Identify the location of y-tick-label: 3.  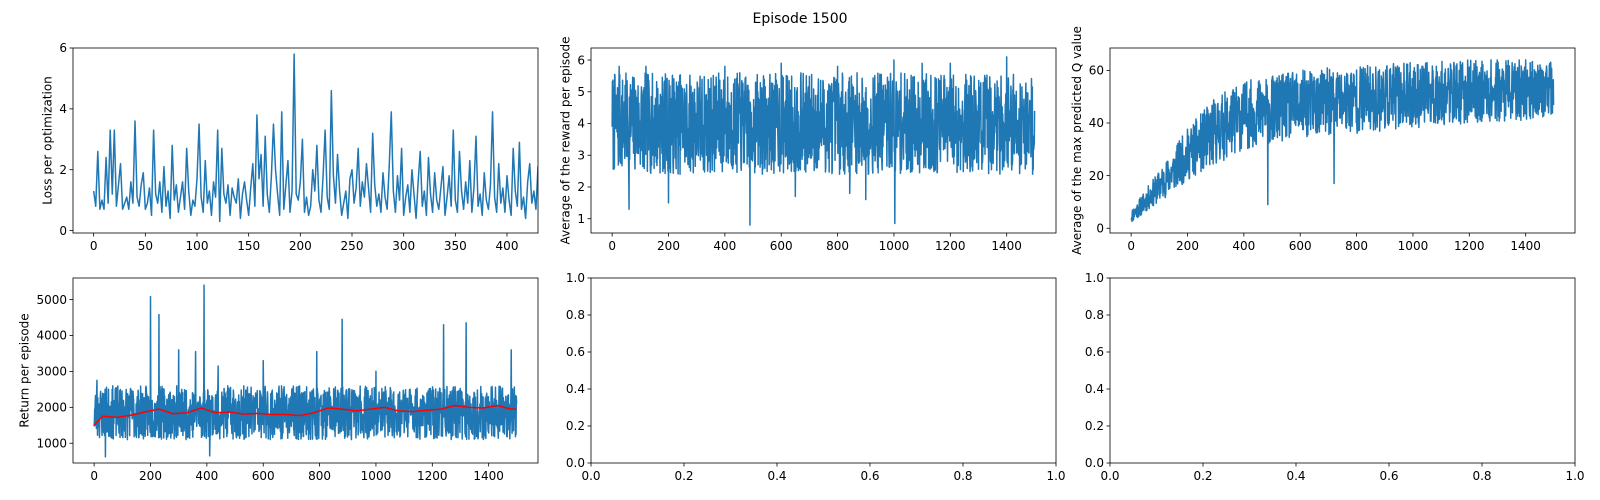
(581, 155).